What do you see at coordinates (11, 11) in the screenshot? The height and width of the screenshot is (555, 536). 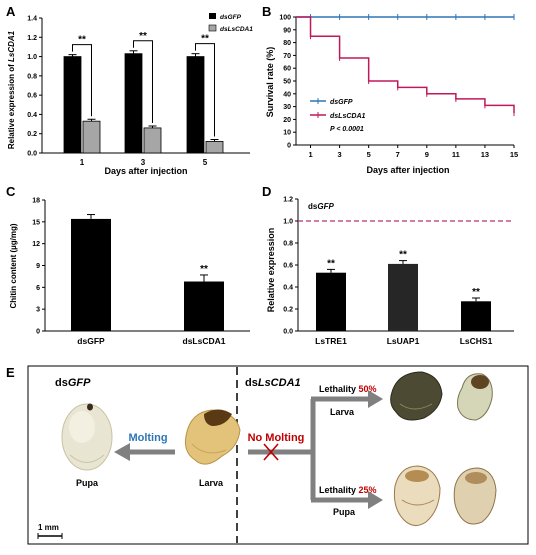 I see `panel-letter-a: A` at bounding box center [11, 11].